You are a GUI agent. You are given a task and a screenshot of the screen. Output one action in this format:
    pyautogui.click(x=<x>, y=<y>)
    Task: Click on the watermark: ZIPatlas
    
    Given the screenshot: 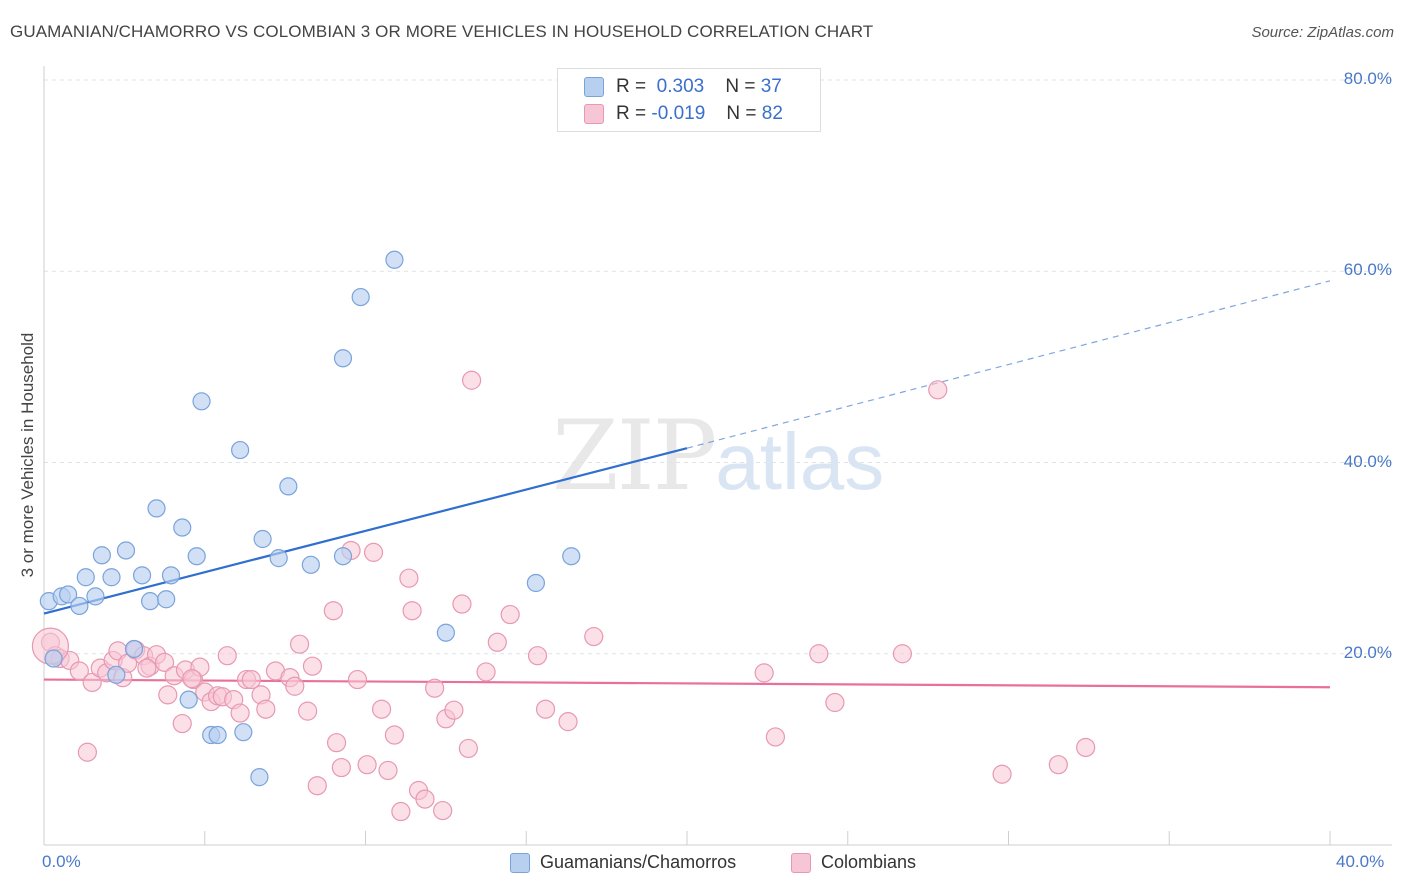 What is the action you would take?
    pyautogui.click(x=718, y=456)
    